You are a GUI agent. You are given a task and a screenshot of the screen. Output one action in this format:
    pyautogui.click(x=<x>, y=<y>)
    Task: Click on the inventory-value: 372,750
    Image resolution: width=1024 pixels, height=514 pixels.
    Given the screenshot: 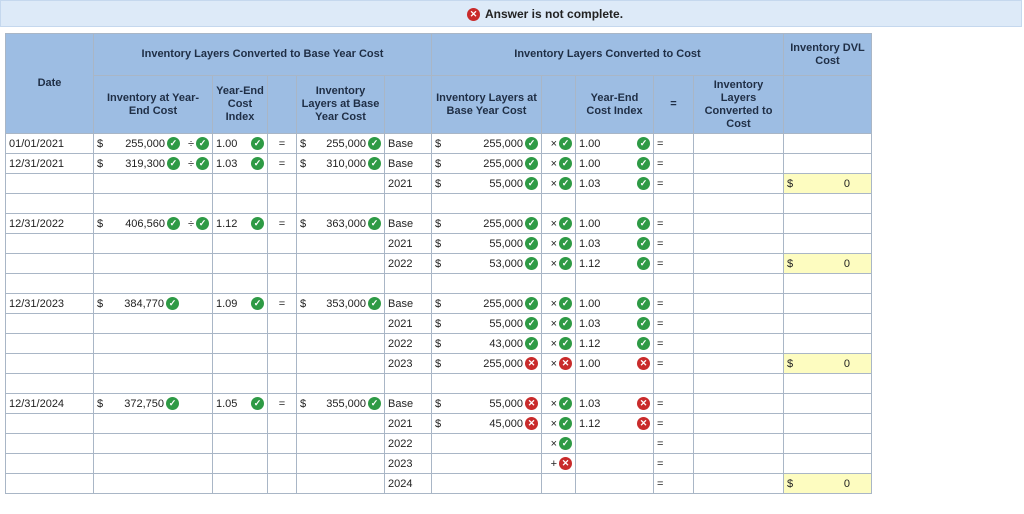 What is the action you would take?
    pyautogui.click(x=144, y=403)
    